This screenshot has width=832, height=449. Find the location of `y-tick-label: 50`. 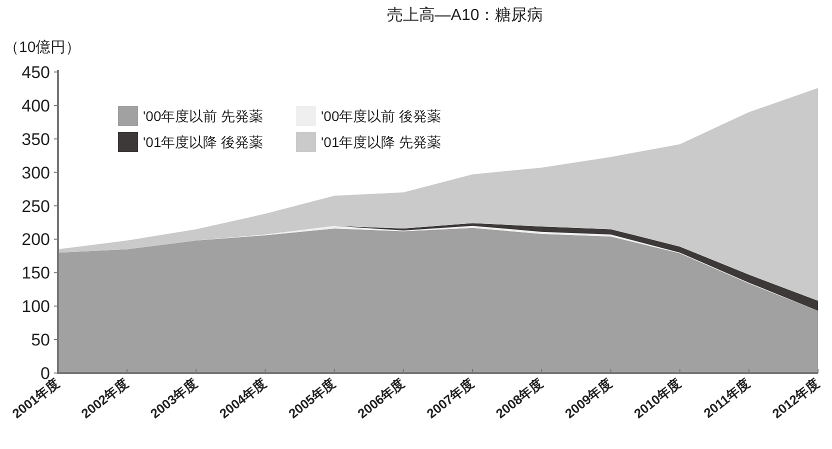

y-tick-label: 50 is located at coordinates (40, 340).